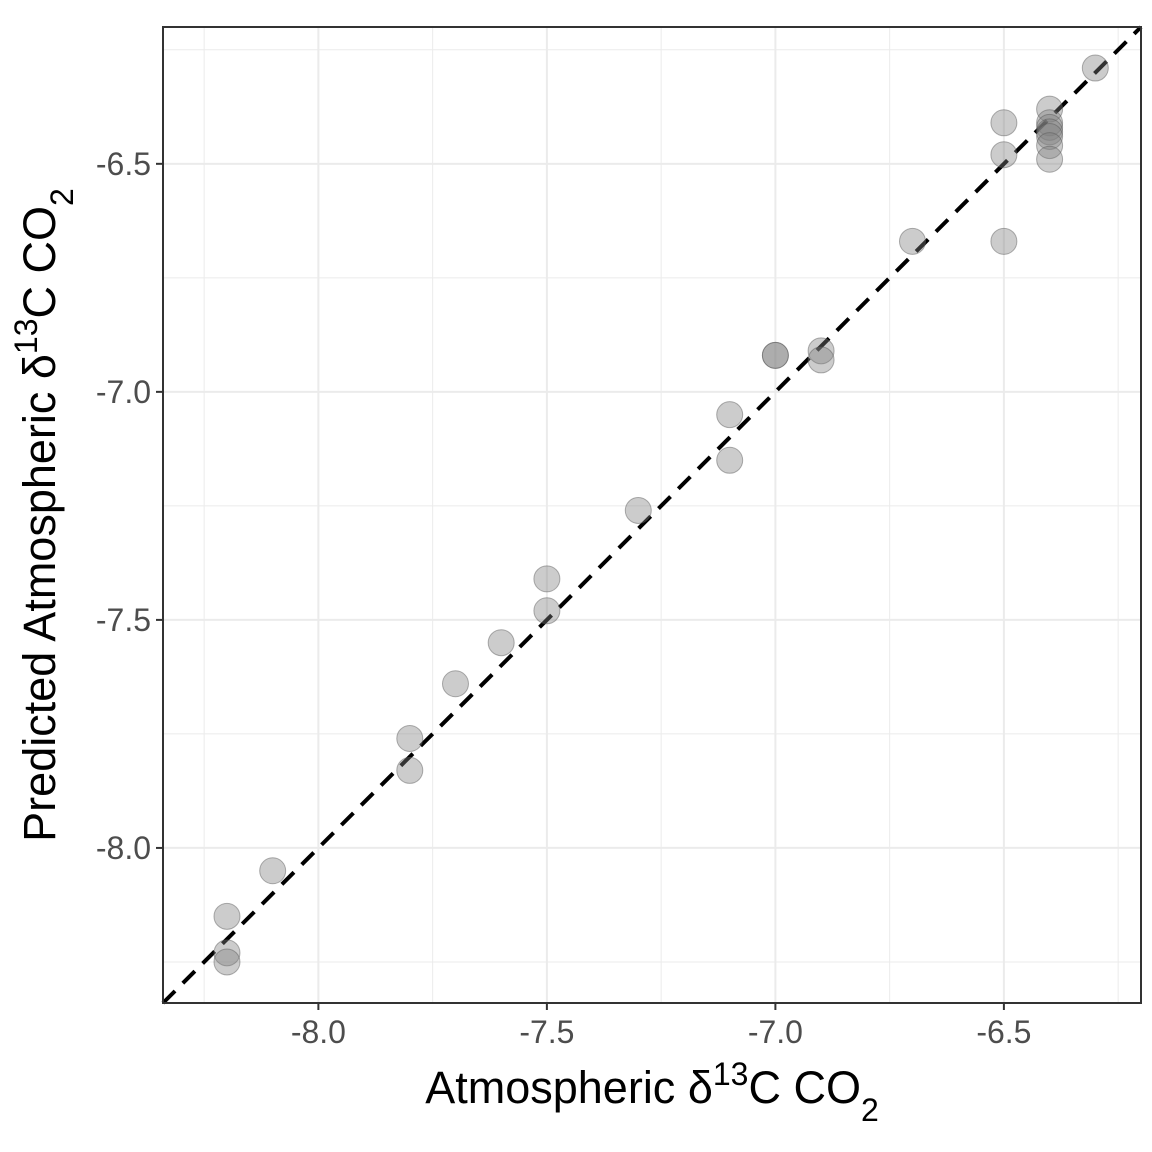 Image resolution: width=1152 pixels, height=1152 pixels. Describe the element at coordinates (123, 392) in the screenshot. I see `y-tick-label: -7.0` at that location.